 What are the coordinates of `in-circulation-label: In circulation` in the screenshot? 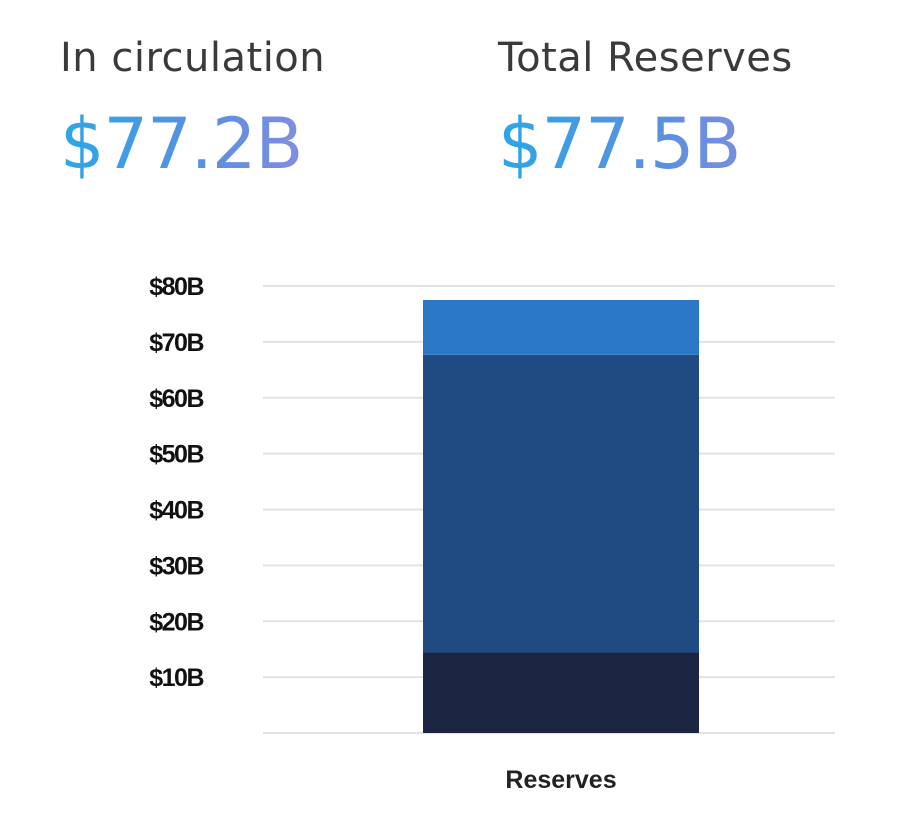 It's located at (193, 58).